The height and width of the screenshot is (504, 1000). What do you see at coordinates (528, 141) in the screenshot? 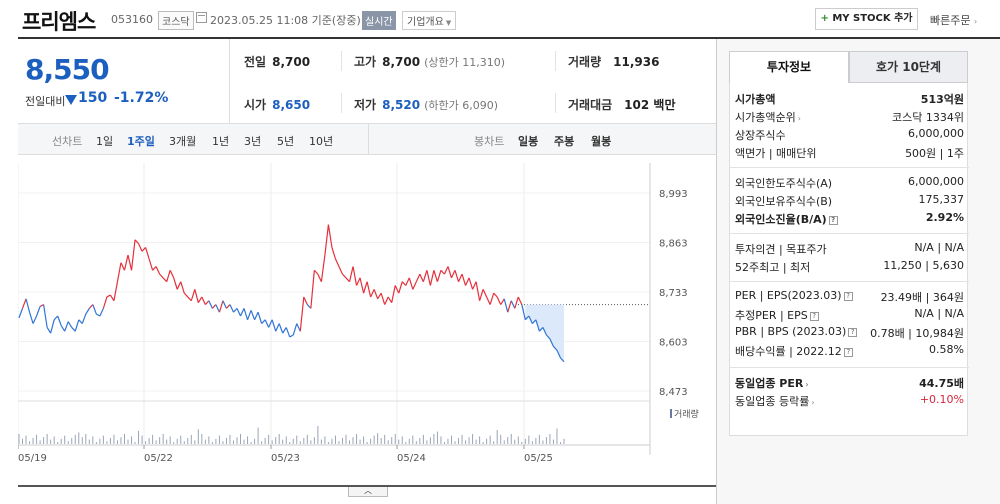
I see `tab-daily-candle: 일봉` at bounding box center [528, 141].